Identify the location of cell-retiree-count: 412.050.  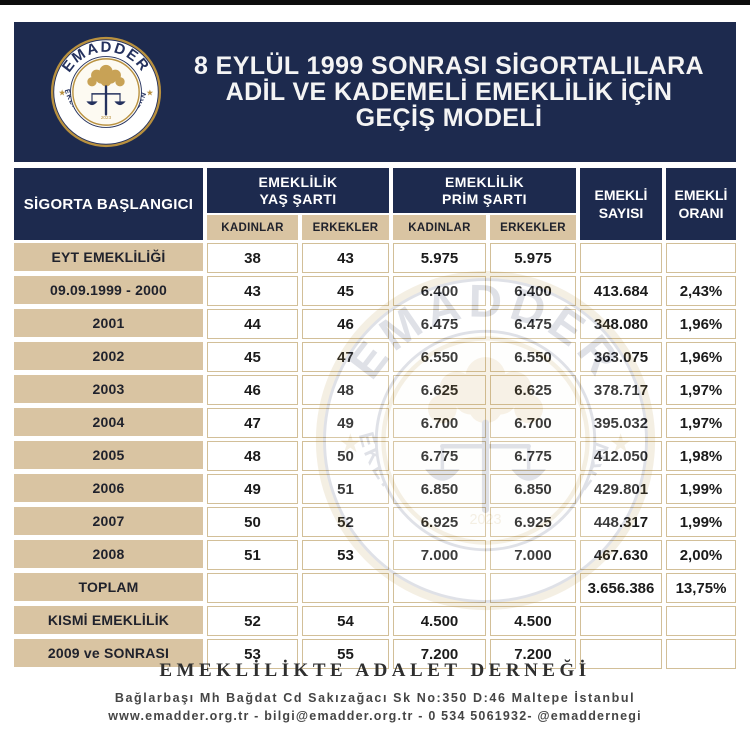
(621, 456).